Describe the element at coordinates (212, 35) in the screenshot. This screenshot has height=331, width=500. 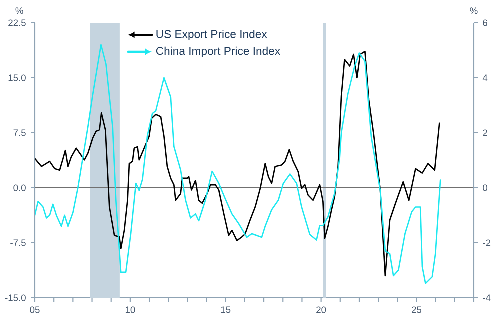
I see `legend-label: US Export Price Index` at that location.